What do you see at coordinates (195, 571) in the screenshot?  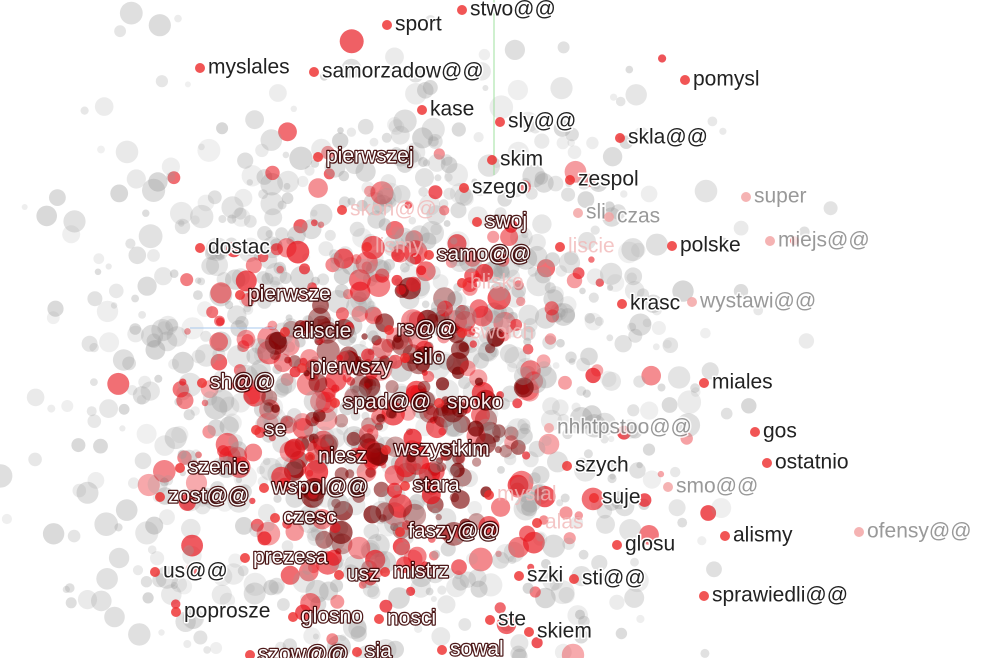 I see `word-label: us@@` at bounding box center [195, 571].